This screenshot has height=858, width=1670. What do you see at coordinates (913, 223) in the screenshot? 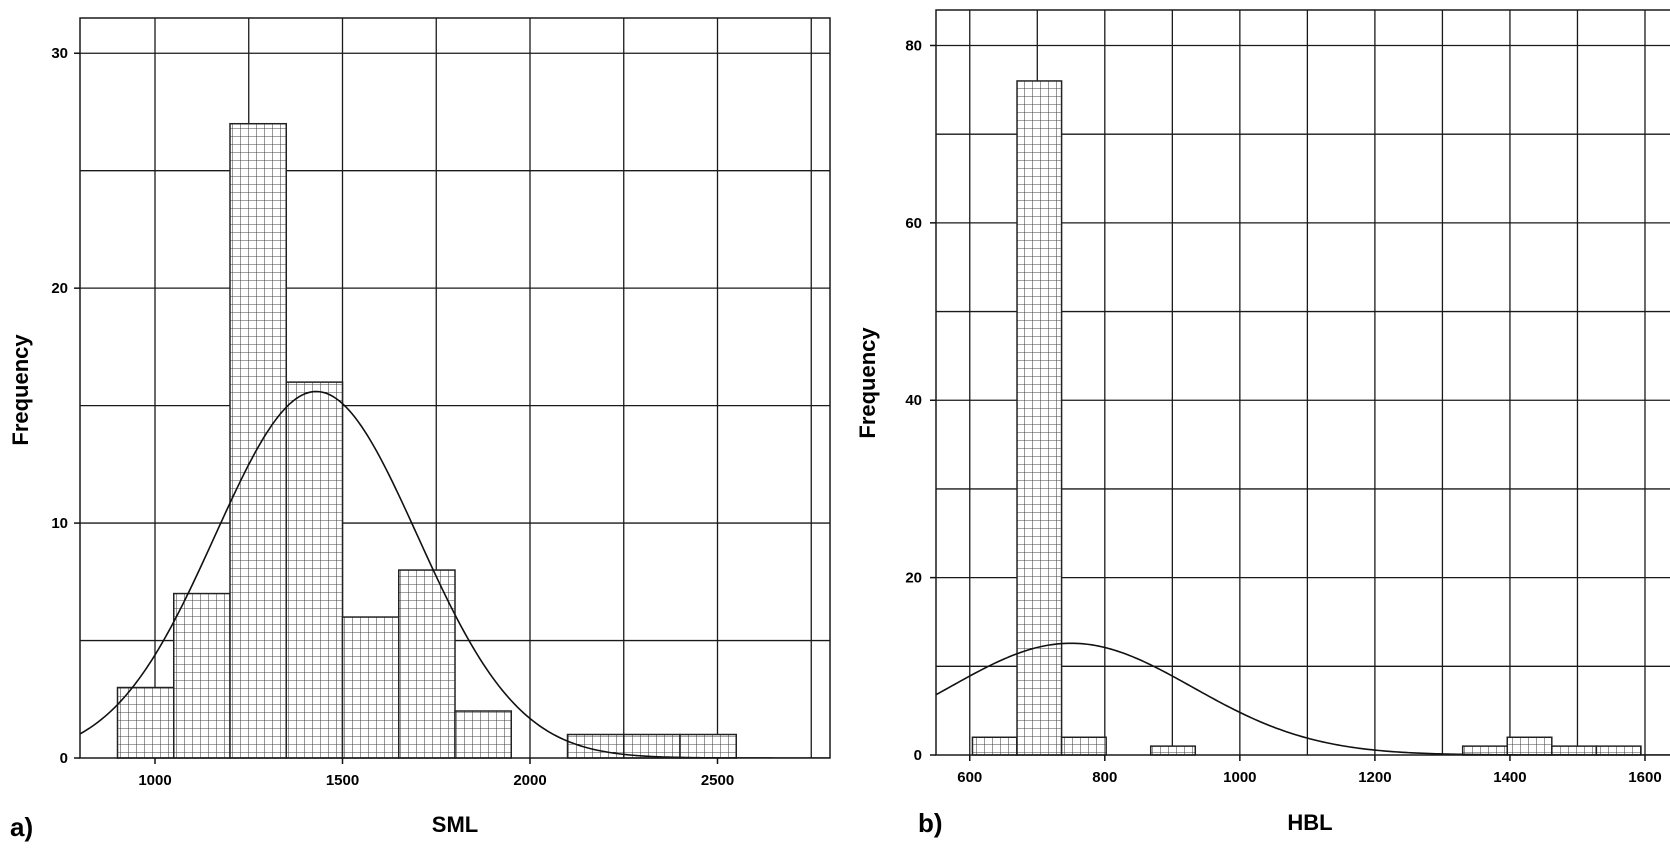
I see `hbl-y-tick-label: 60` at bounding box center [913, 223].